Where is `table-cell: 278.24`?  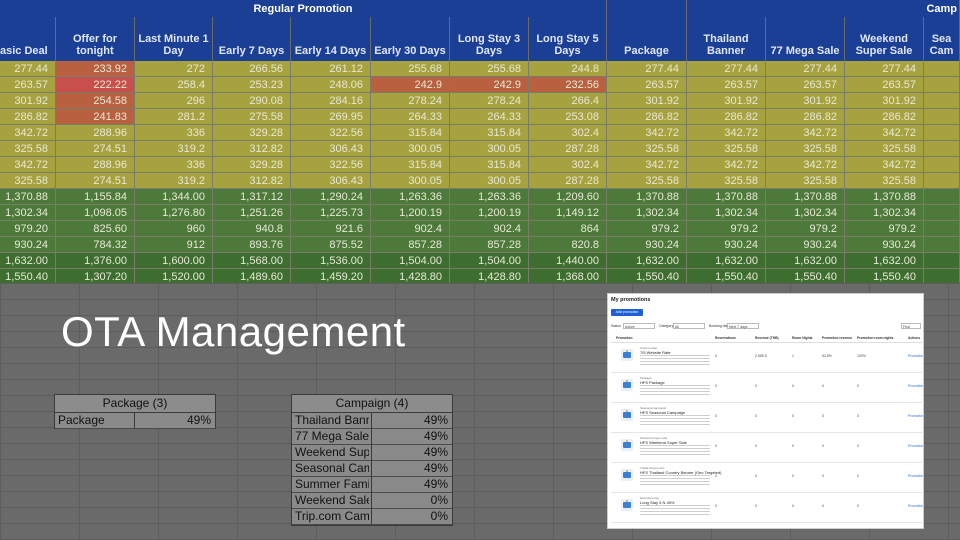
table-cell: 278.24 is located at coordinates (489, 101).